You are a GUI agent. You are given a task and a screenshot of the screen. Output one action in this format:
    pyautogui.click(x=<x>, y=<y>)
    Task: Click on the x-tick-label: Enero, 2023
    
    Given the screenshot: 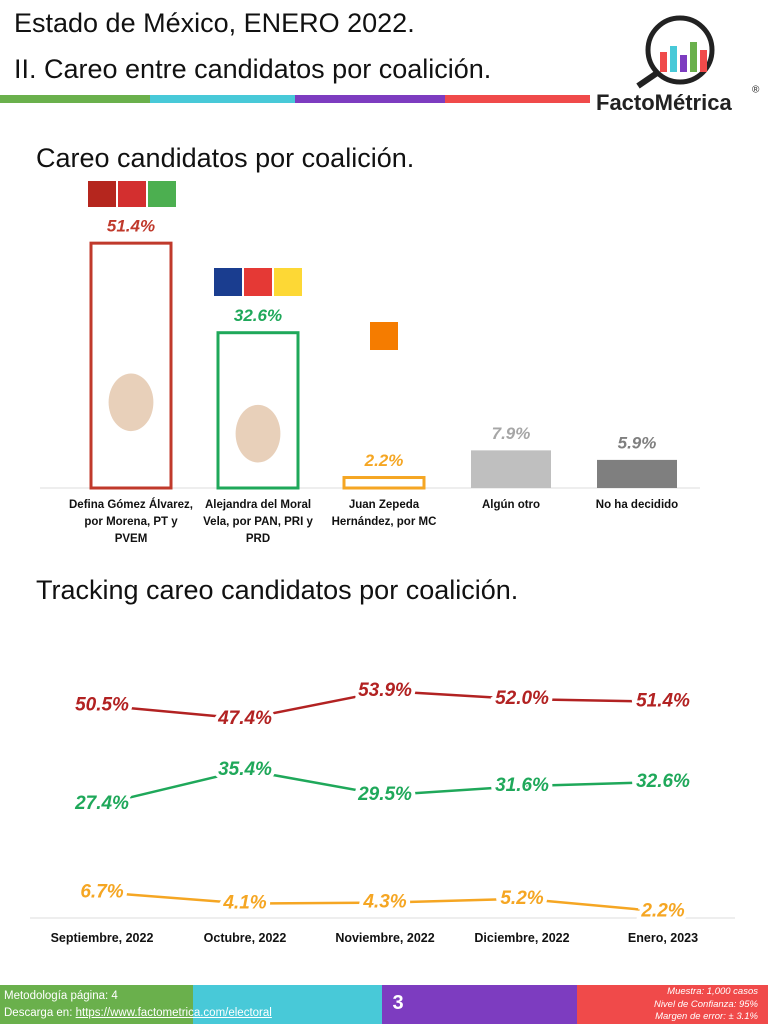 What is the action you would take?
    pyautogui.click(x=663, y=938)
    